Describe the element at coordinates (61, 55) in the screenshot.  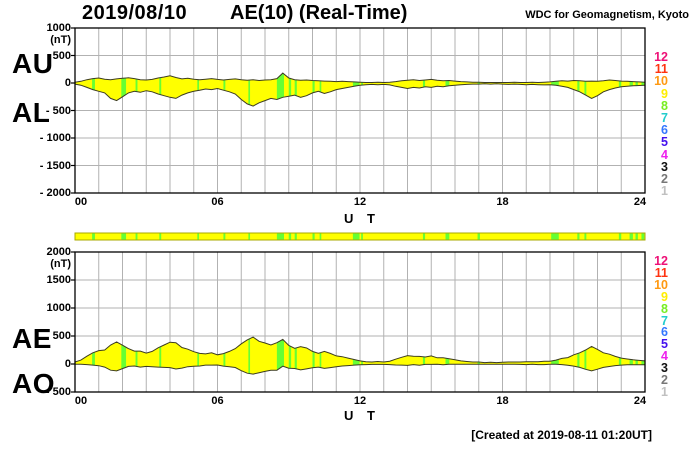
I see `y-tick-label: 500` at that location.